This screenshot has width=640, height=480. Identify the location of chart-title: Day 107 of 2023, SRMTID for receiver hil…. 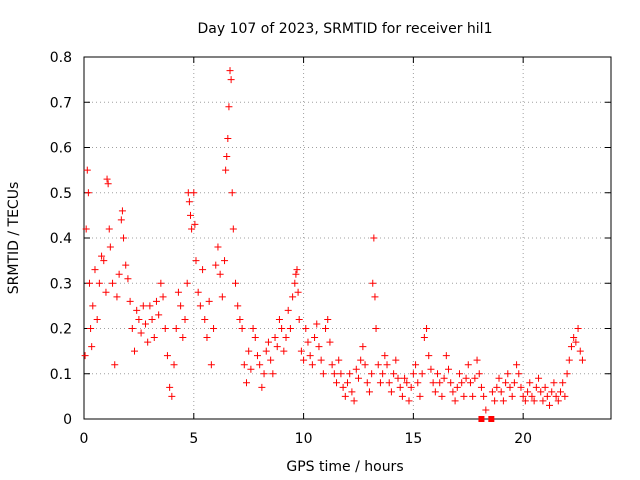
(345, 29).